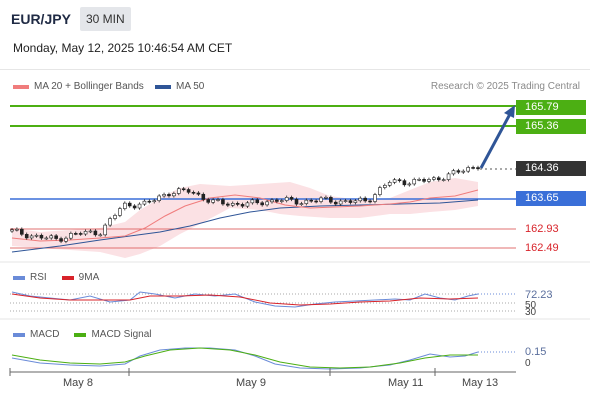 This screenshot has height=400, width=590. I want to click on credit-text: Research © 2025 Trading Central, so click(505, 86).